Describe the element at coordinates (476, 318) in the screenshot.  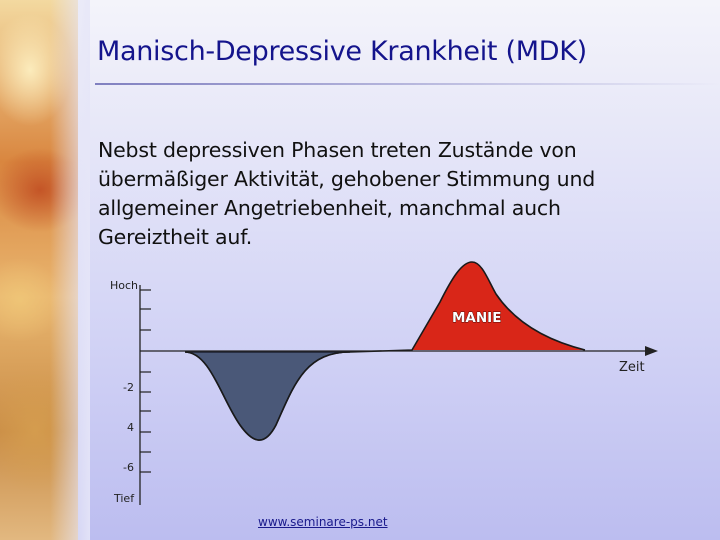
I see `mania-label: MANIE` at that location.